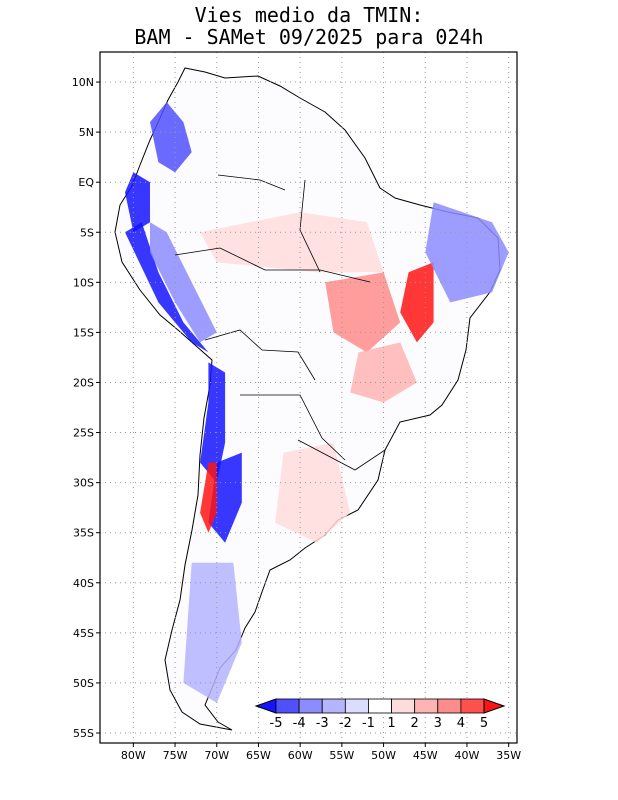 Image resolution: width=618 pixels, height=800 pixels. I want to click on lat-tick-label: 15S, so click(83, 332).